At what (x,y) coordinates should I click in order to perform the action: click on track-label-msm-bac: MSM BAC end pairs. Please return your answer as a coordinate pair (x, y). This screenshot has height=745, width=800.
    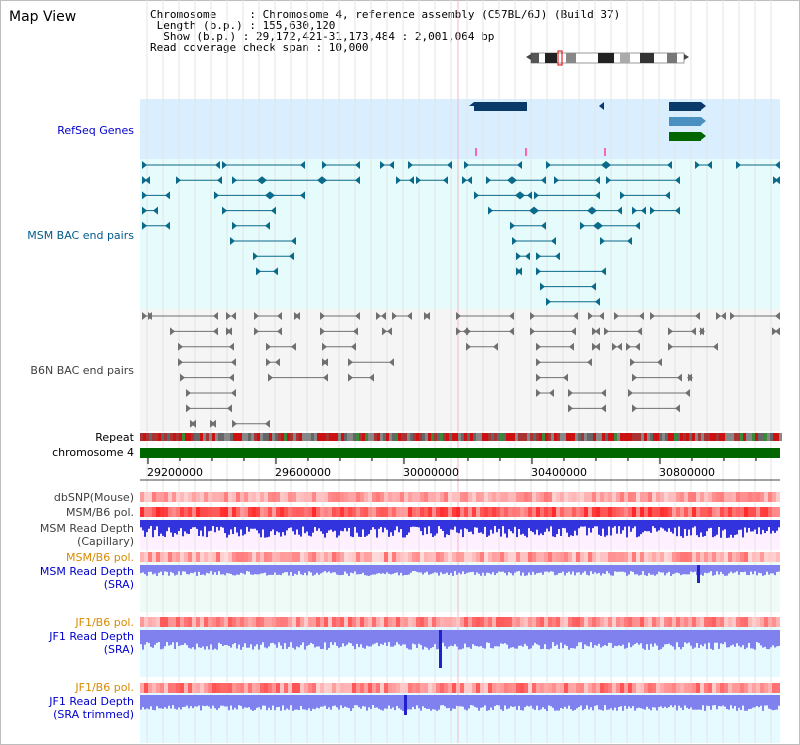
    Looking at the image, I should click on (80, 235).